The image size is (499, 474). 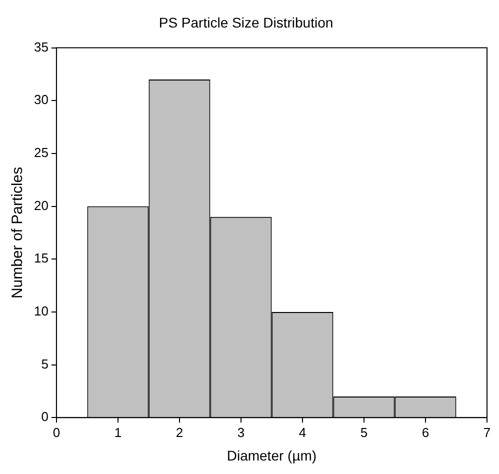 What do you see at coordinates (241, 432) in the screenshot?
I see `x-tick-label: 3` at bounding box center [241, 432].